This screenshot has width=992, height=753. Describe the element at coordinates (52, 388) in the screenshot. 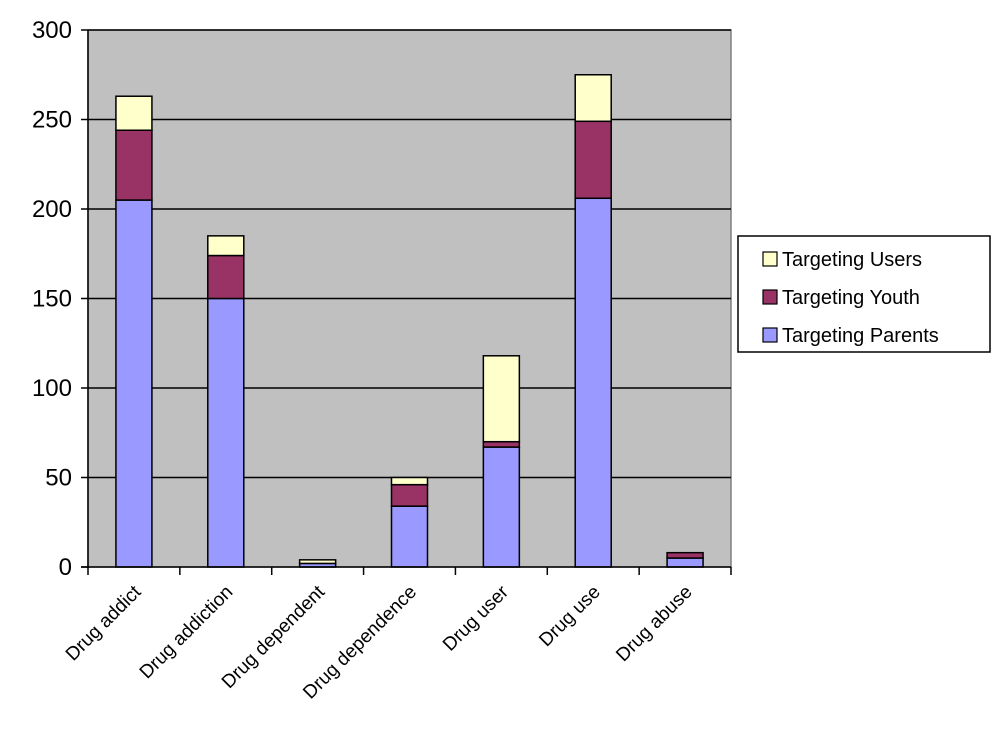

I see `y-tick-label: 100` at that location.